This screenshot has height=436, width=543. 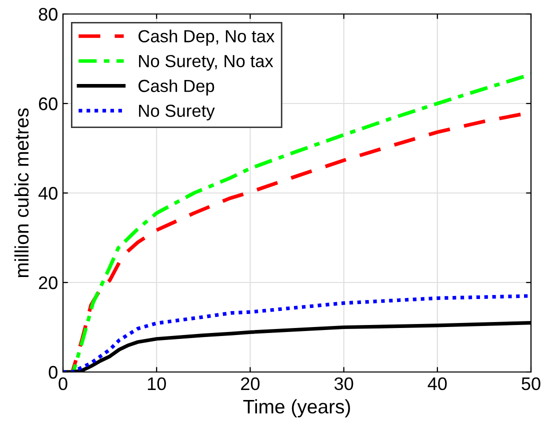 I want to click on x-axis-title: Time (years), so click(x=296, y=408).